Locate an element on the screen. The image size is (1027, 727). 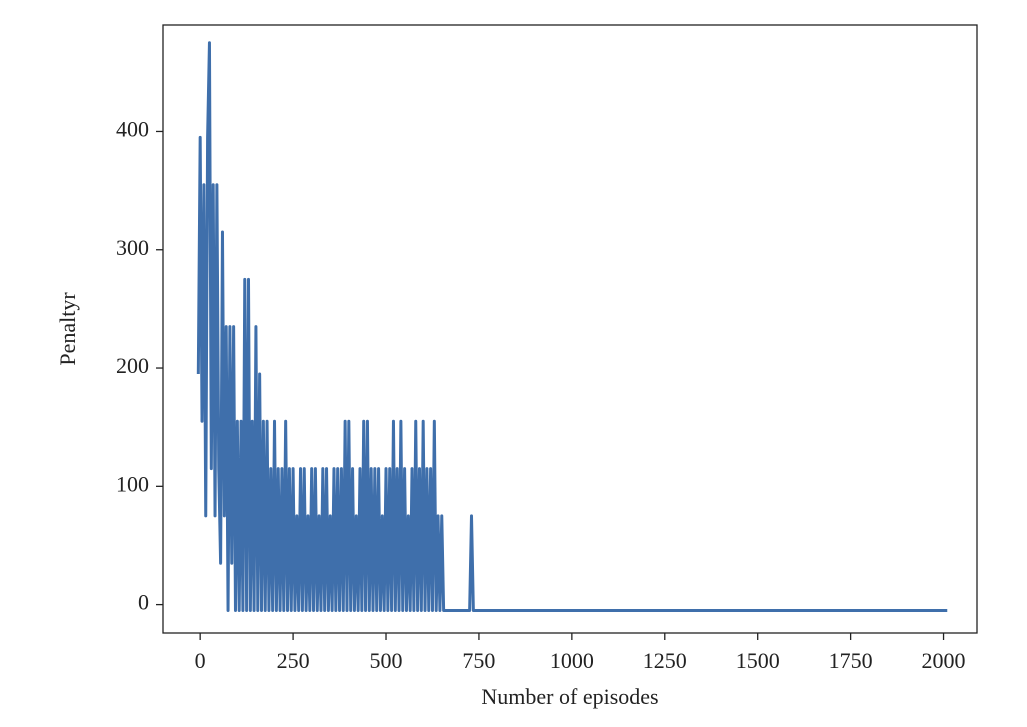
x-tick-label: 1750 is located at coordinates (851, 660).